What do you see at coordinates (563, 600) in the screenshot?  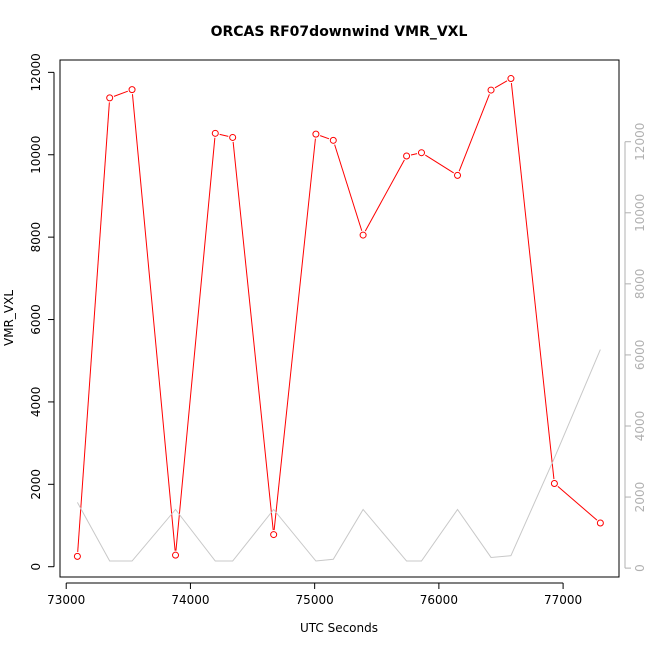 I see `x-tick-label: 77000` at bounding box center [563, 600].